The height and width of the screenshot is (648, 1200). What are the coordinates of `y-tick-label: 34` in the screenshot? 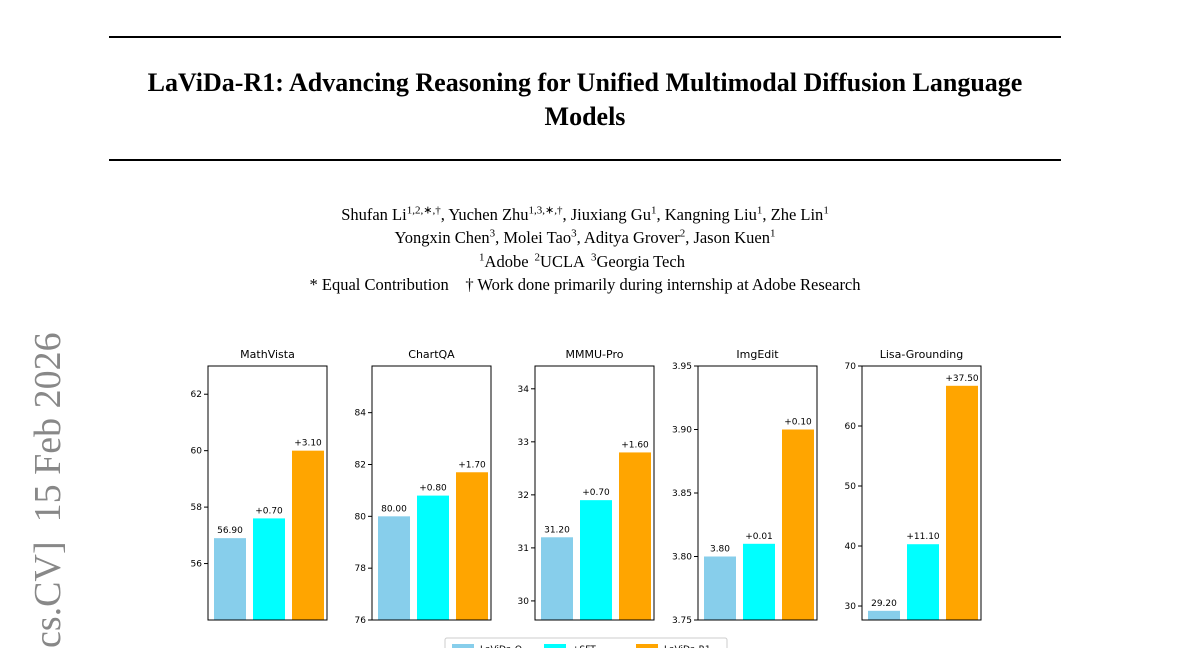 It's located at (524, 390).